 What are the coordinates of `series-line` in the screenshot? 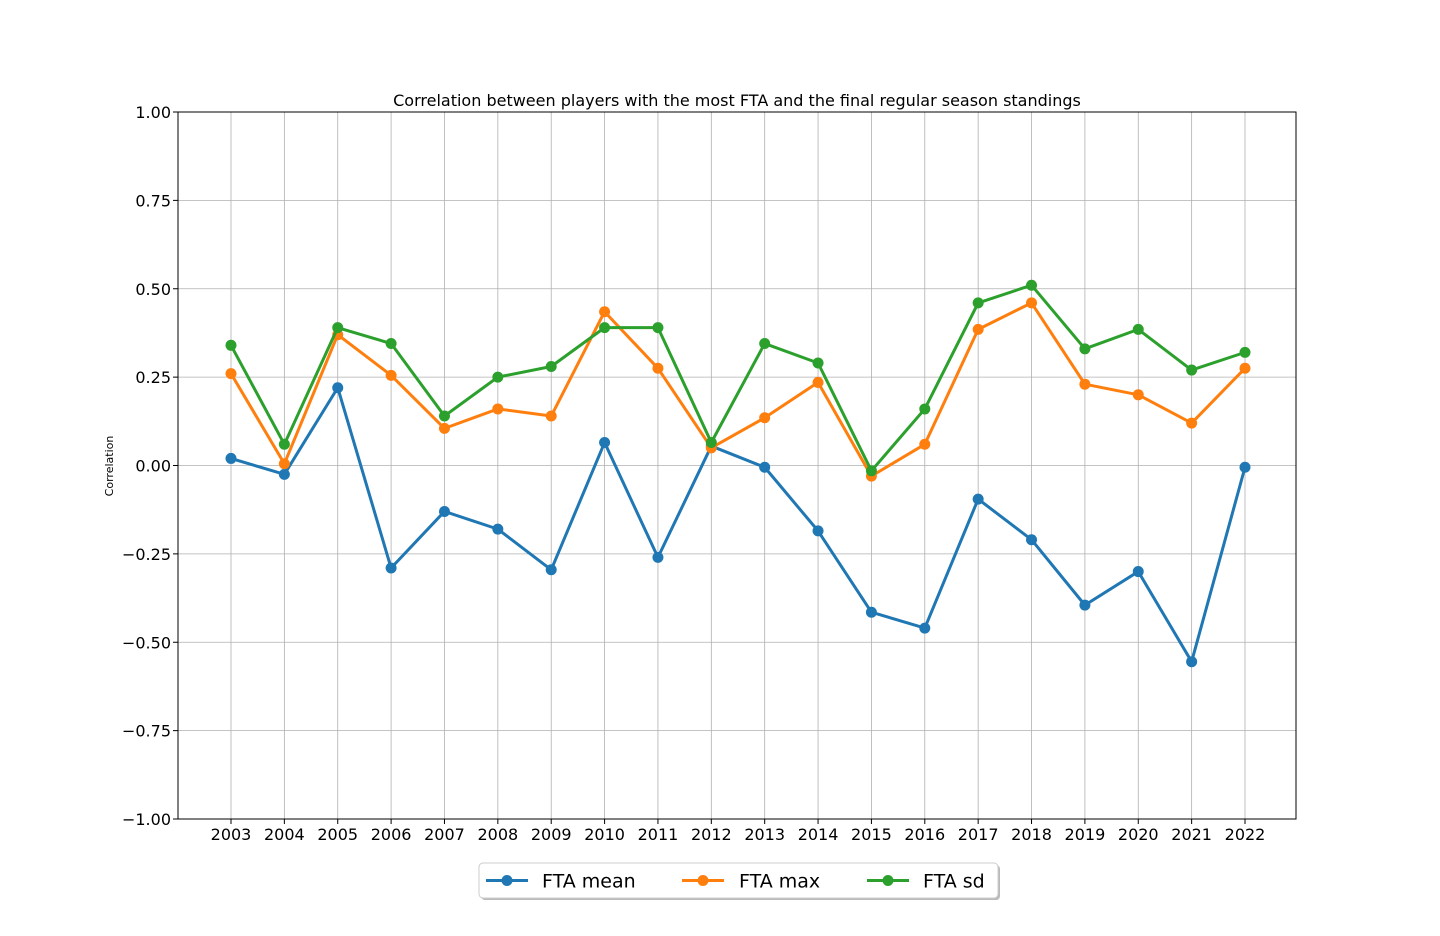 It's located at (738, 389).